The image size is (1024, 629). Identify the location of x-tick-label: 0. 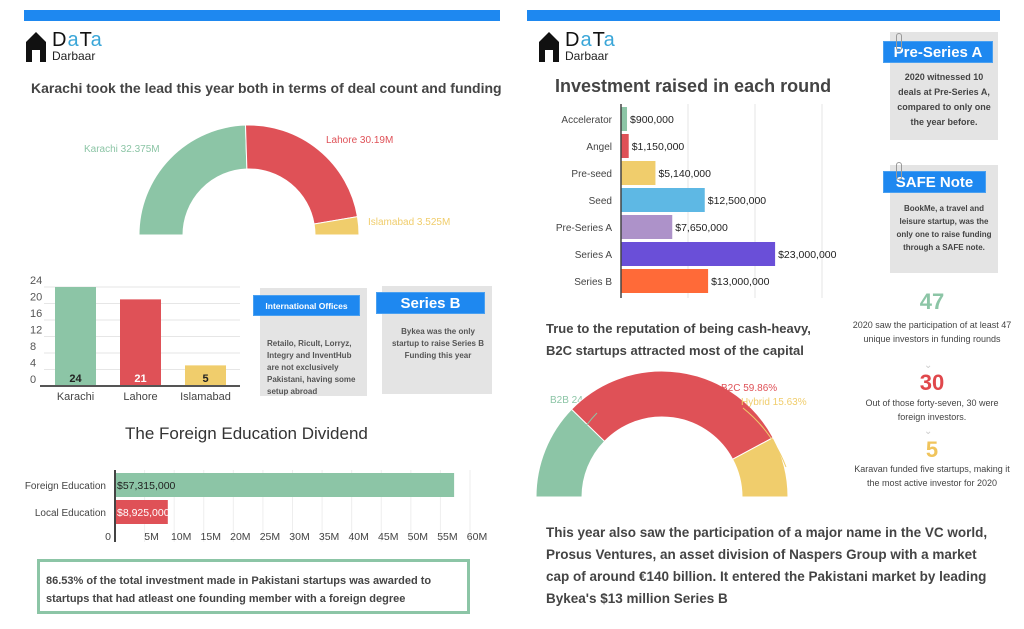
(108, 537).